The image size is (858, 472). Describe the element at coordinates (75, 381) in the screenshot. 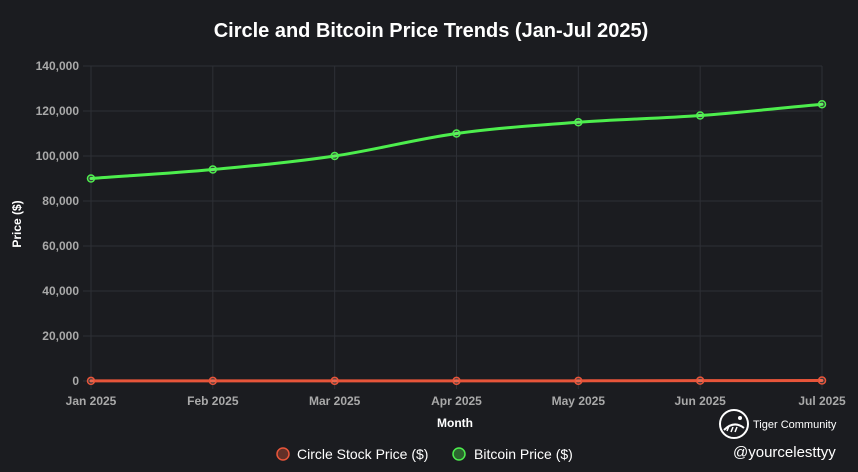

I see `y-tick-label: 0` at that location.